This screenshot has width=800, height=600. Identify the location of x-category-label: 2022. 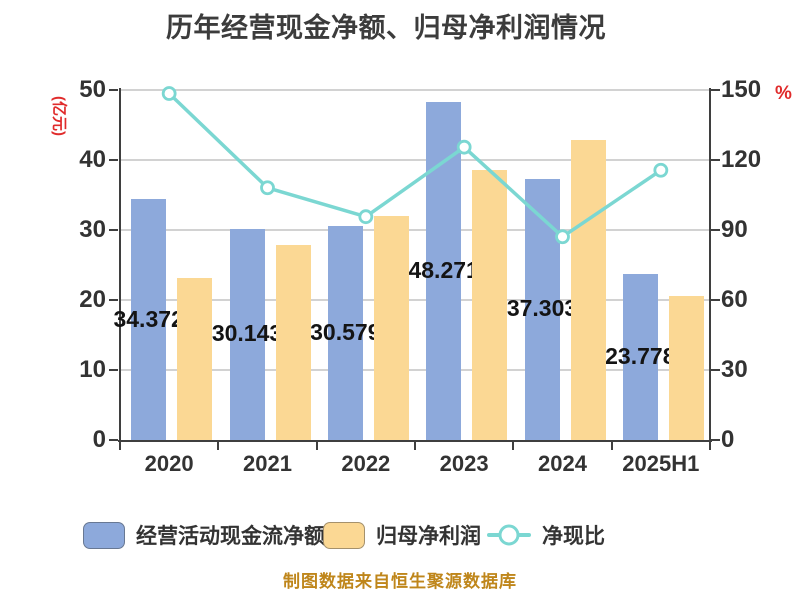
(366, 463).